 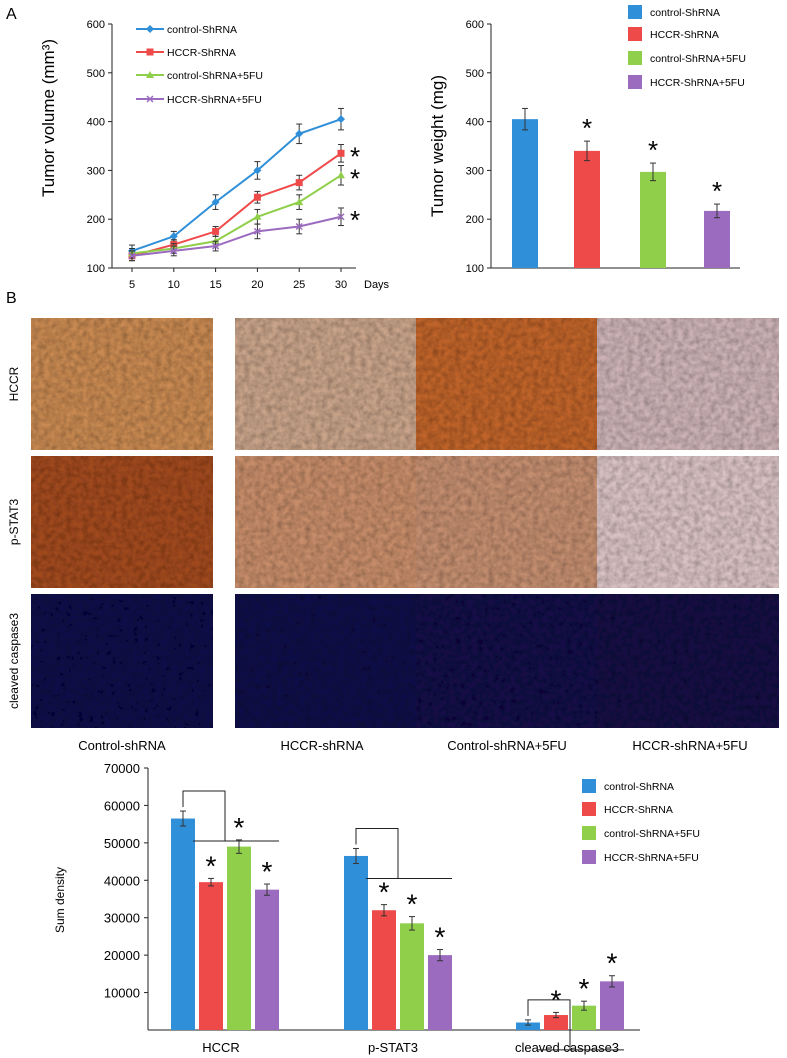 I want to click on y-tick-label: 10000, so click(x=122, y=993).